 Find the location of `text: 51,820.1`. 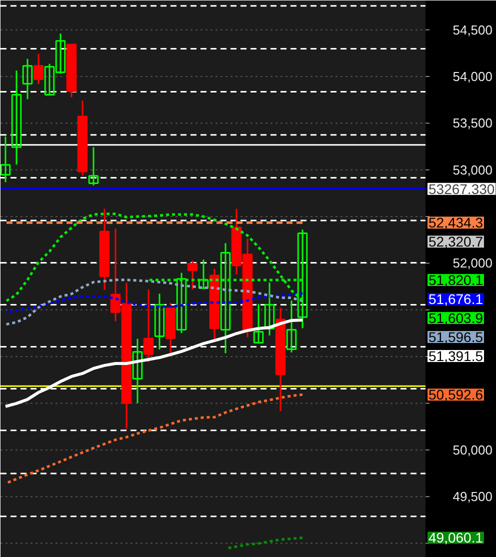

text: 51,820.1 is located at coordinates (456, 280).